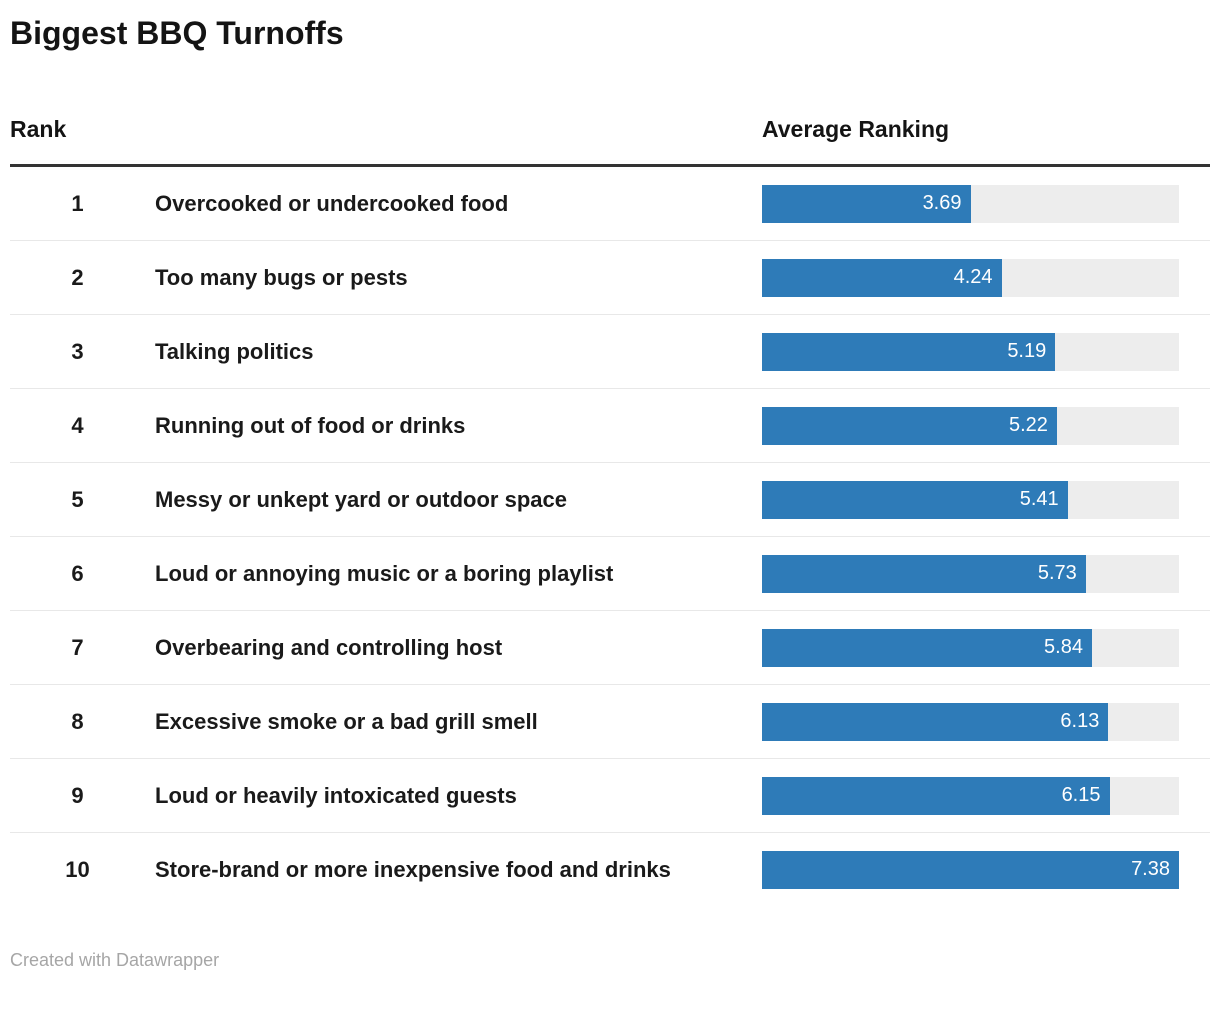 The height and width of the screenshot is (1018, 1220). Describe the element at coordinates (610, 647) in the screenshot. I see `table-row: 7 Overbearing and controlling host 5.84` at that location.